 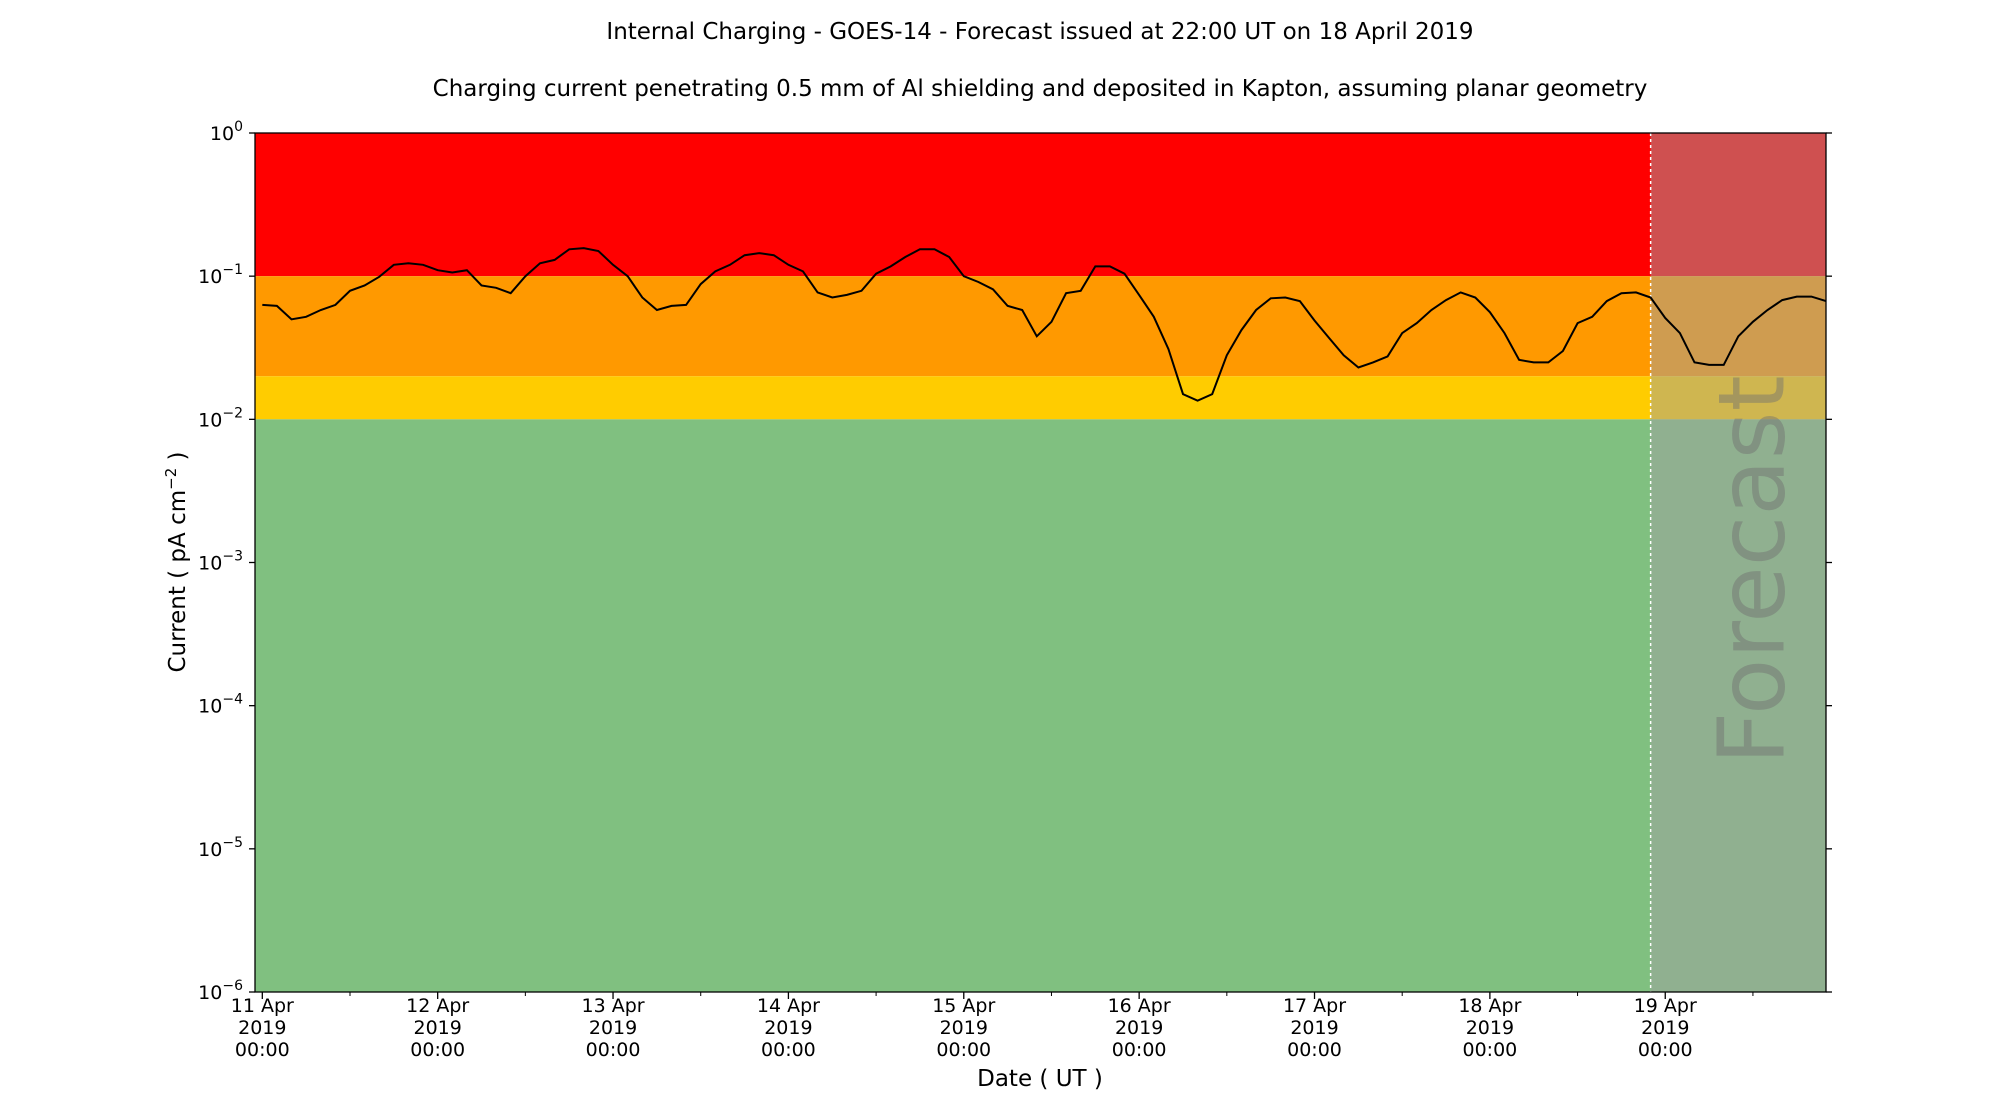 What do you see at coordinates (1040, 1079) in the screenshot?
I see `x-axis-label: Date ( UT )` at bounding box center [1040, 1079].